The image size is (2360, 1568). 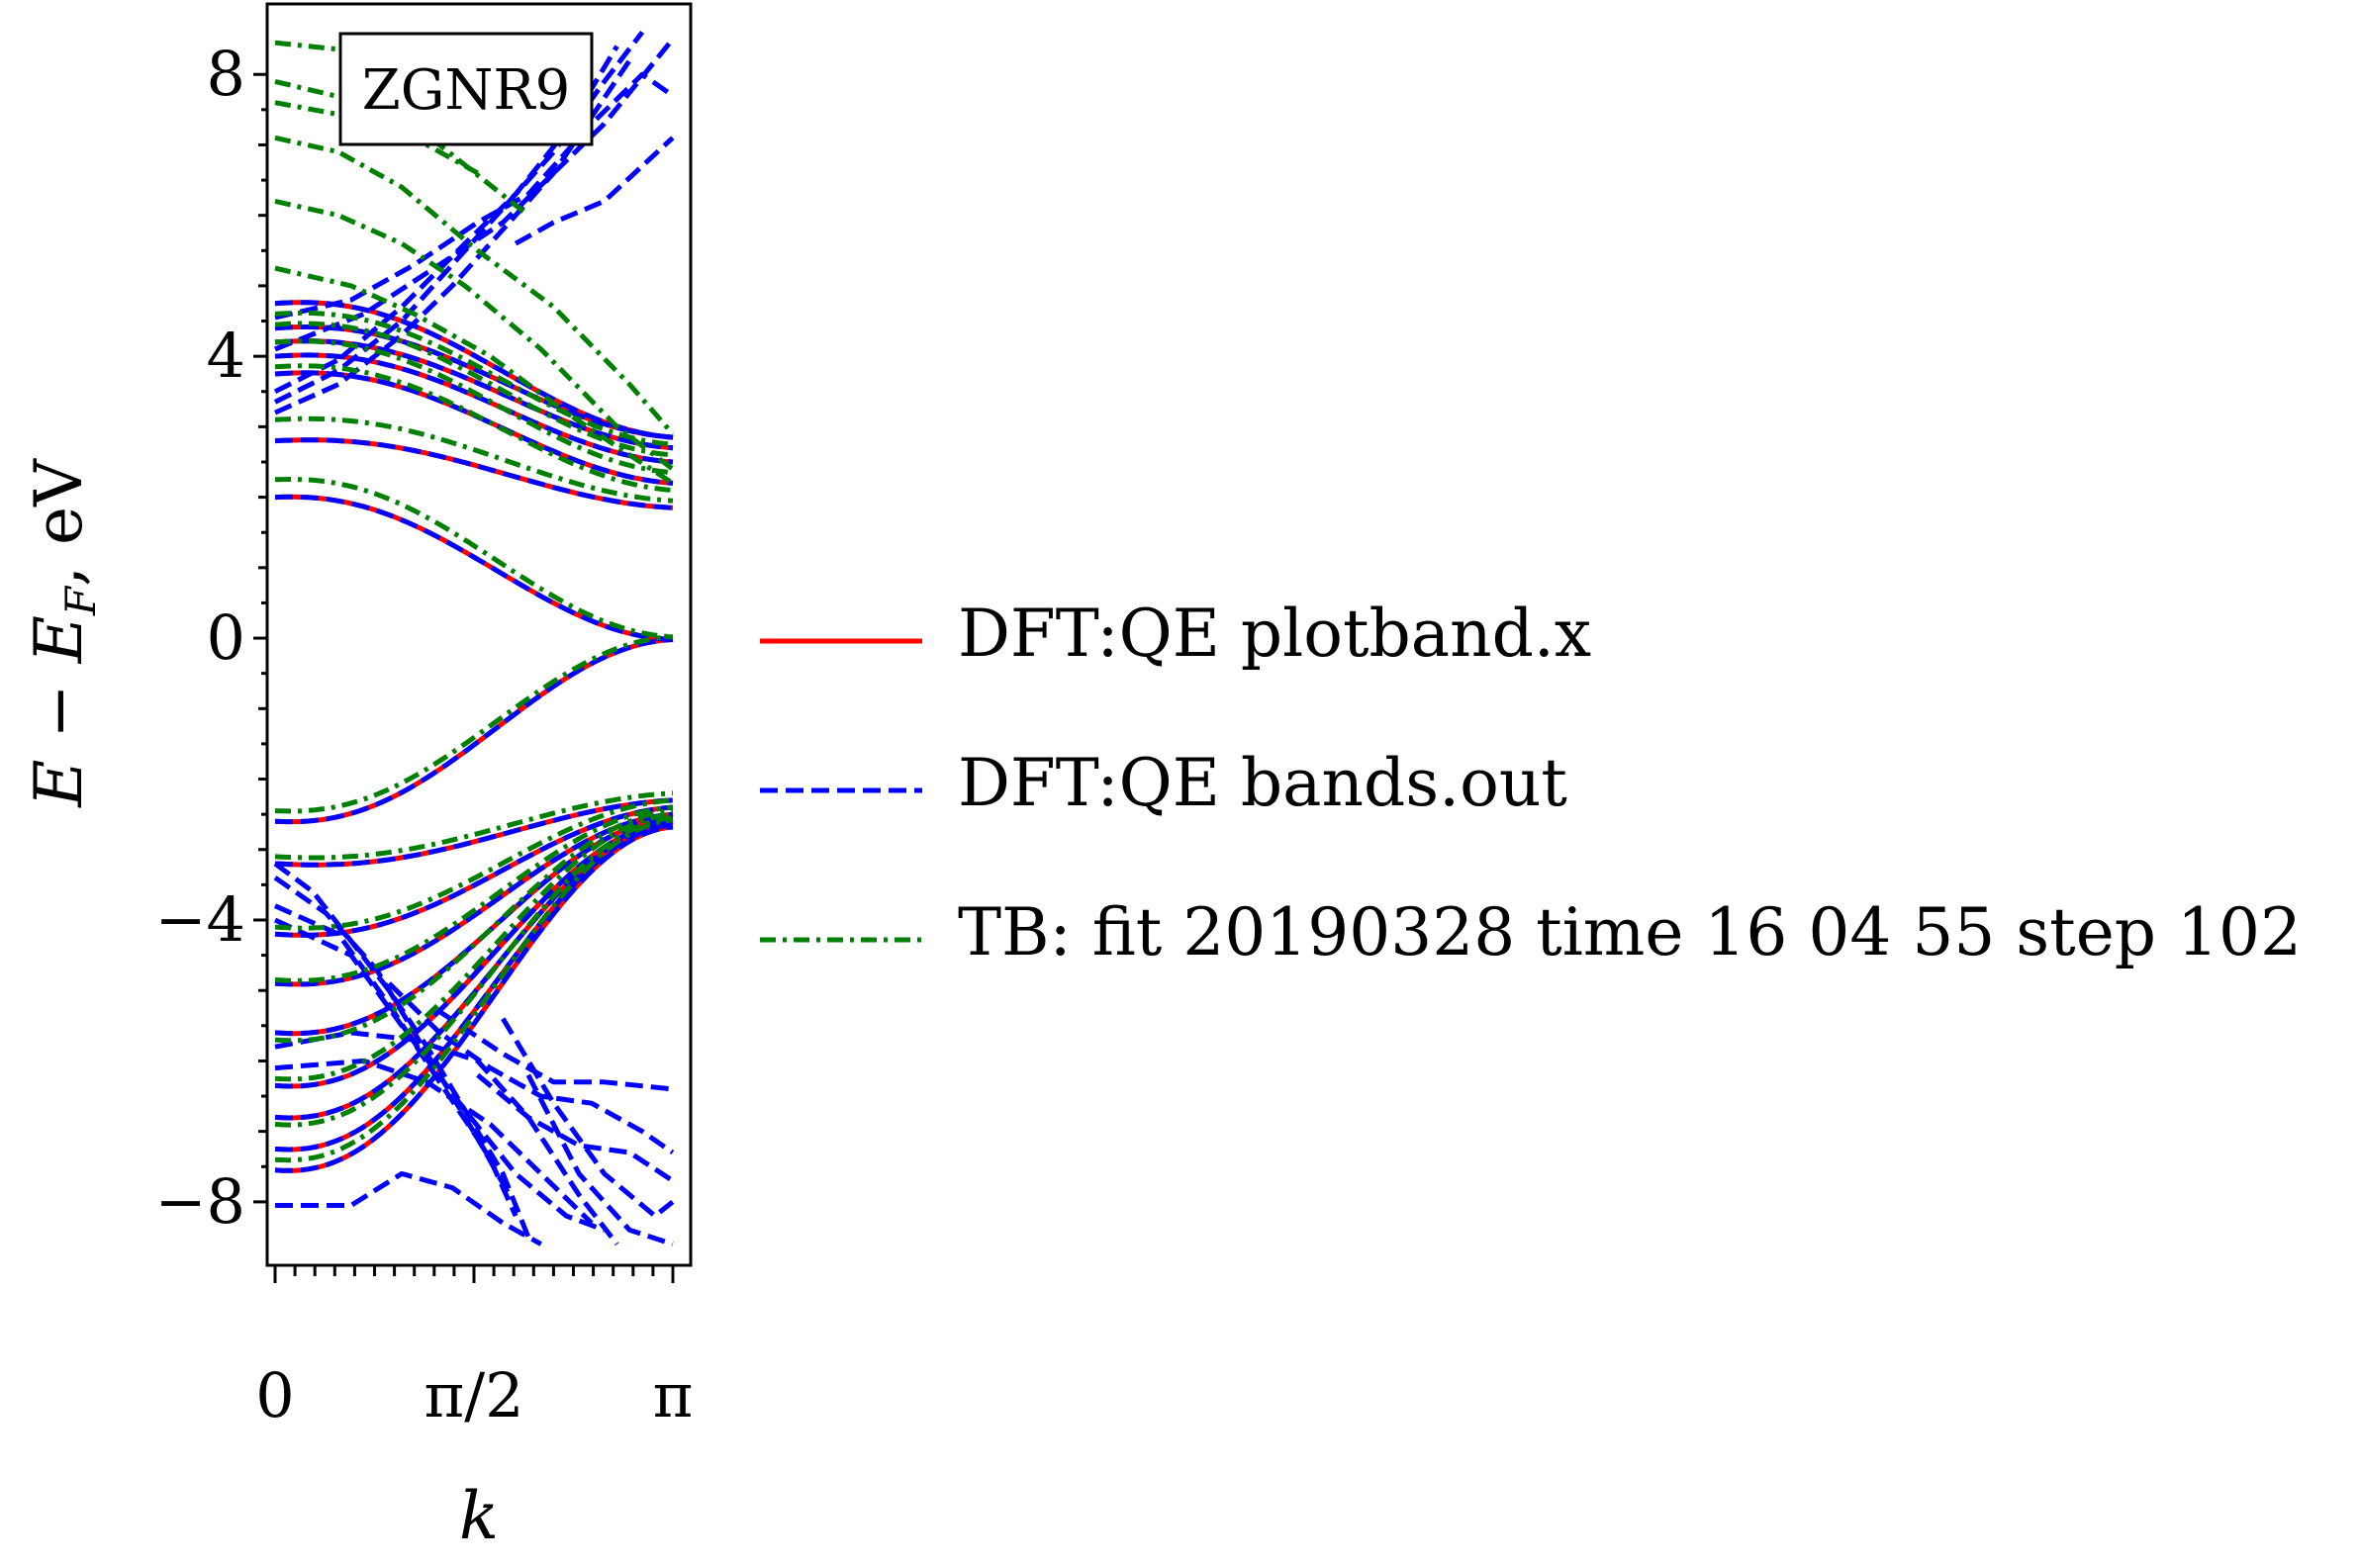 What do you see at coordinates (479, 1516) in the screenshot?
I see `x-axis-title: k` at bounding box center [479, 1516].